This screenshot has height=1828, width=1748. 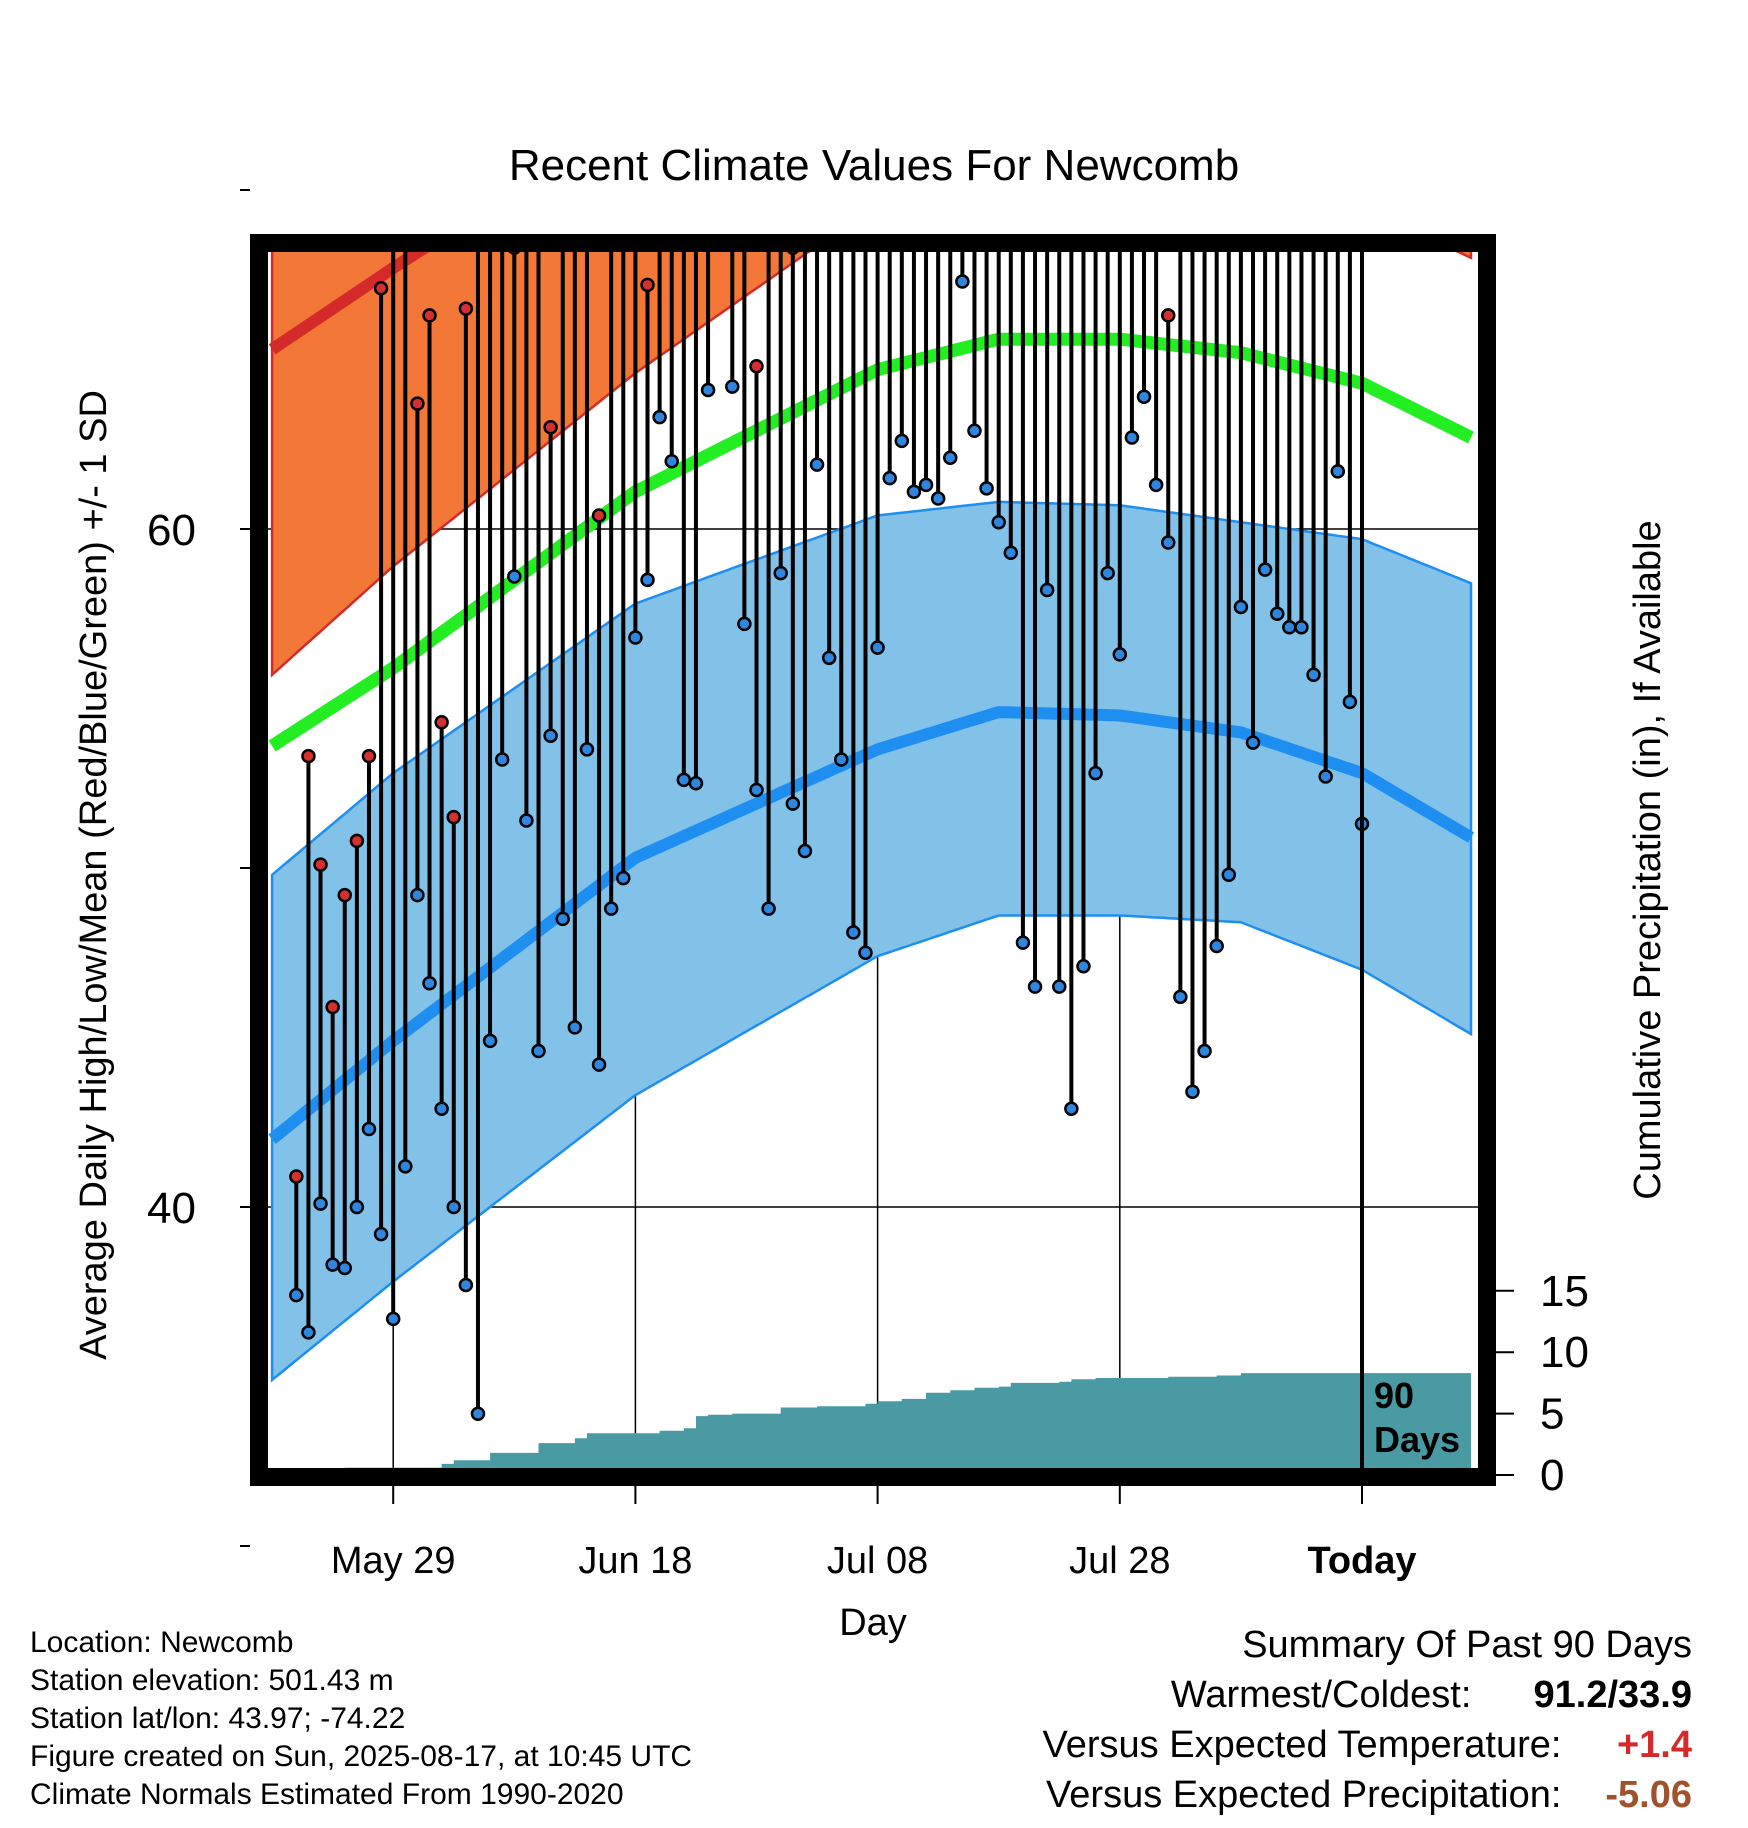 I want to click on warm-cold-label: Warmest/Coldest:, so click(x=1321, y=1695).